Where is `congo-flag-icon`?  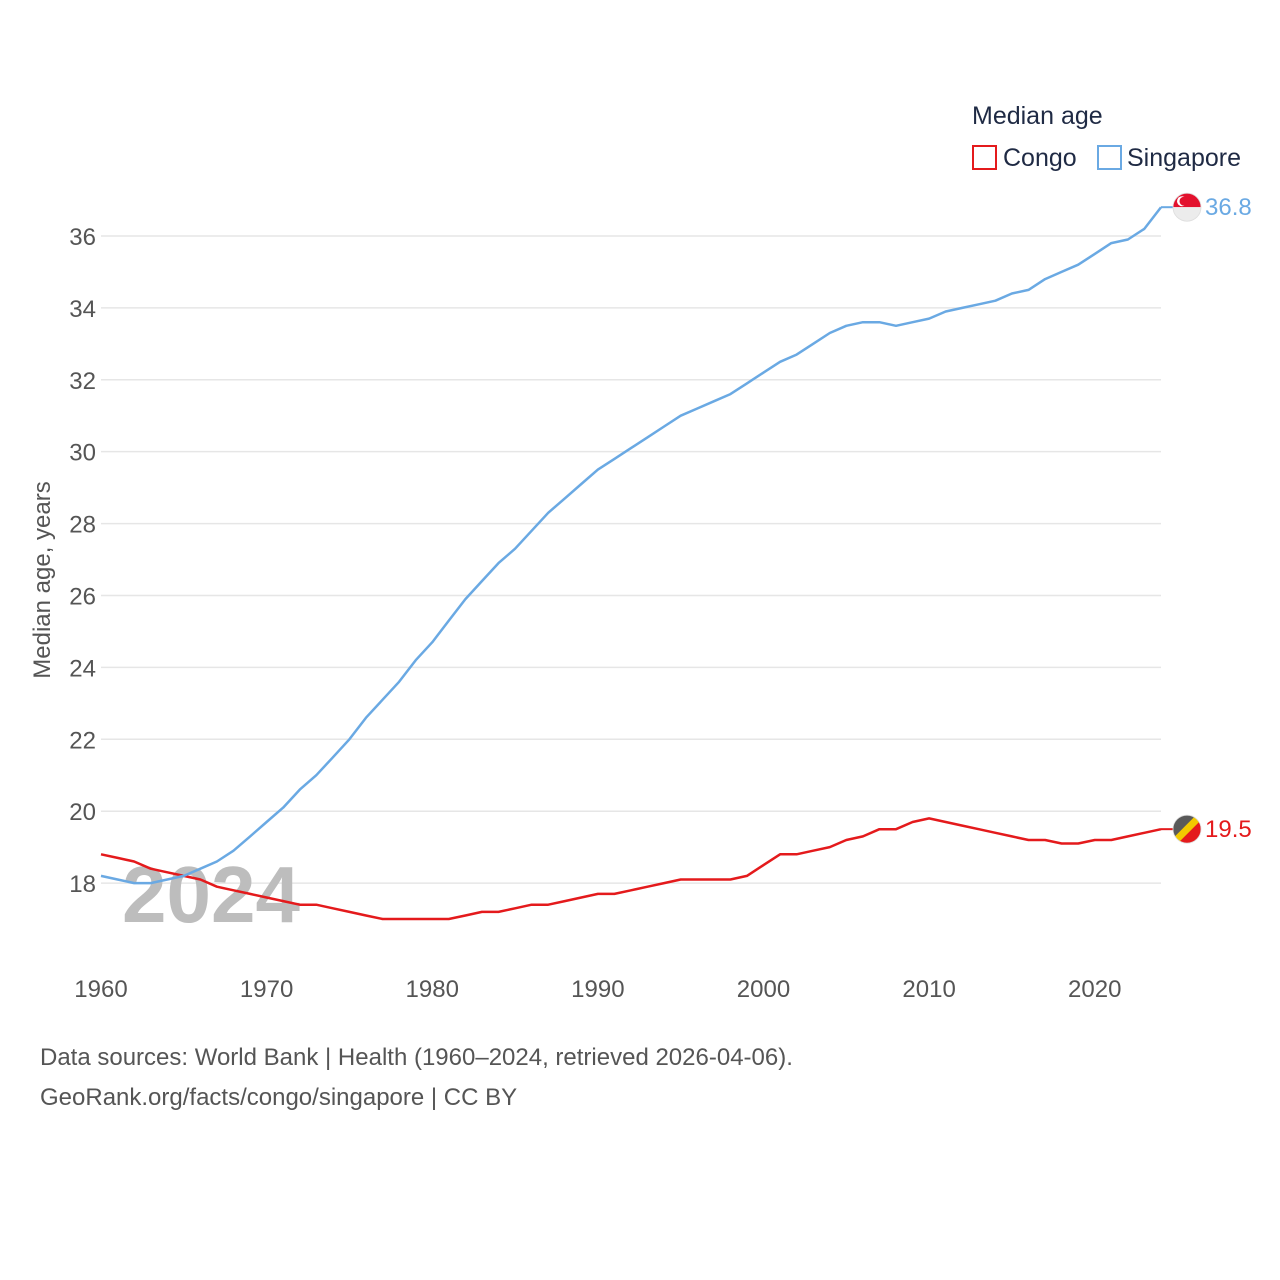 congo-flag-icon is located at coordinates (1187, 829).